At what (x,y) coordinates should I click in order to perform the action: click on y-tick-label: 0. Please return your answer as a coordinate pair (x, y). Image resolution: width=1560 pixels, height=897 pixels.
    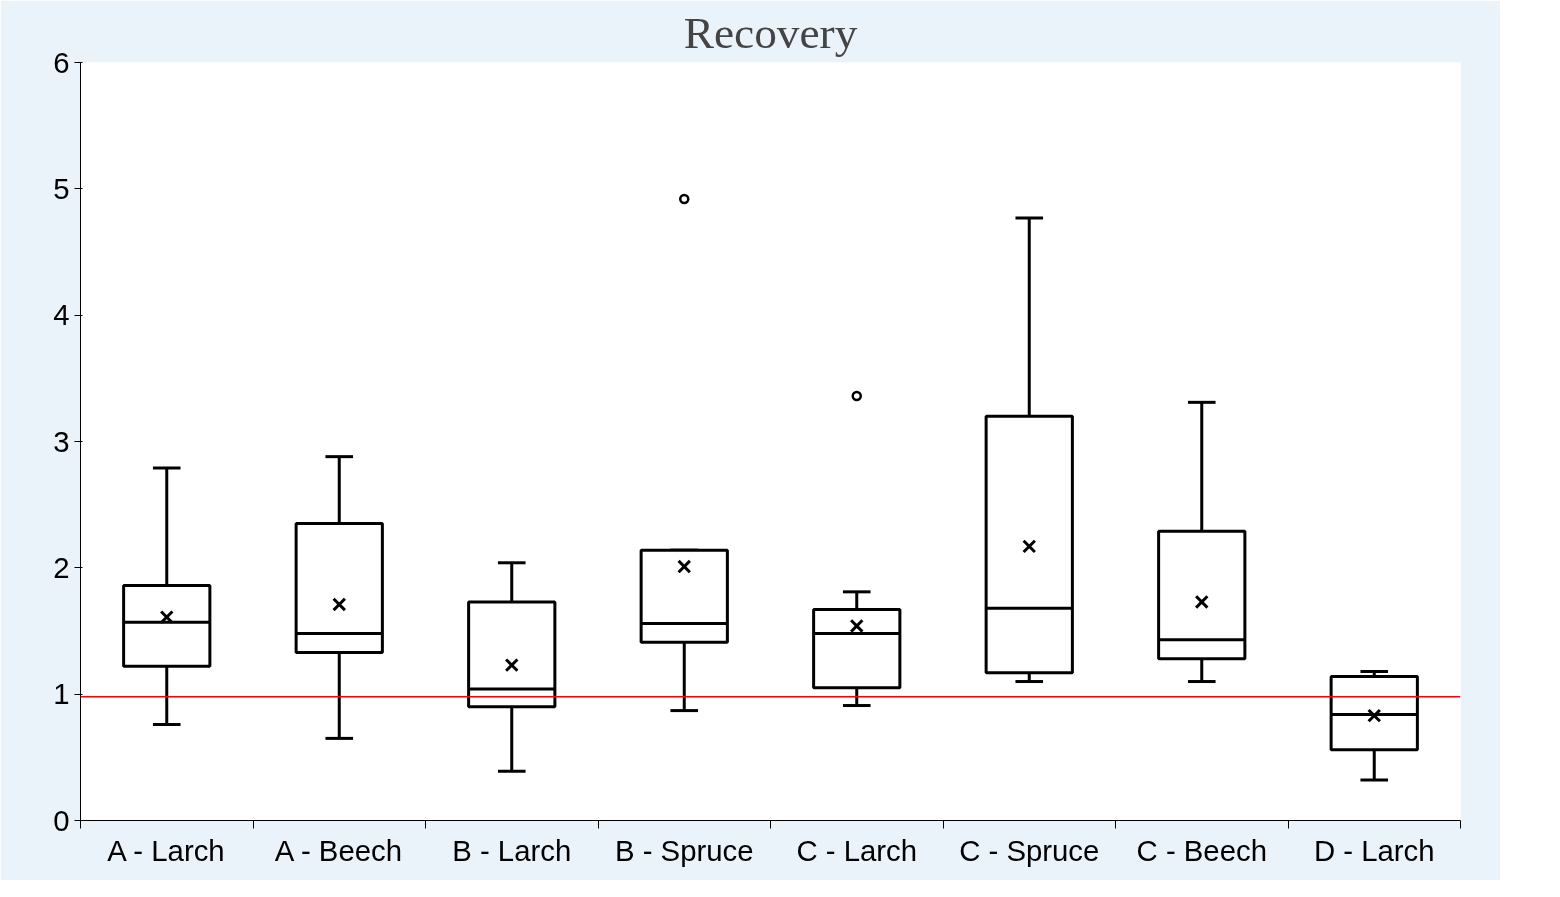
    Looking at the image, I should click on (61, 820).